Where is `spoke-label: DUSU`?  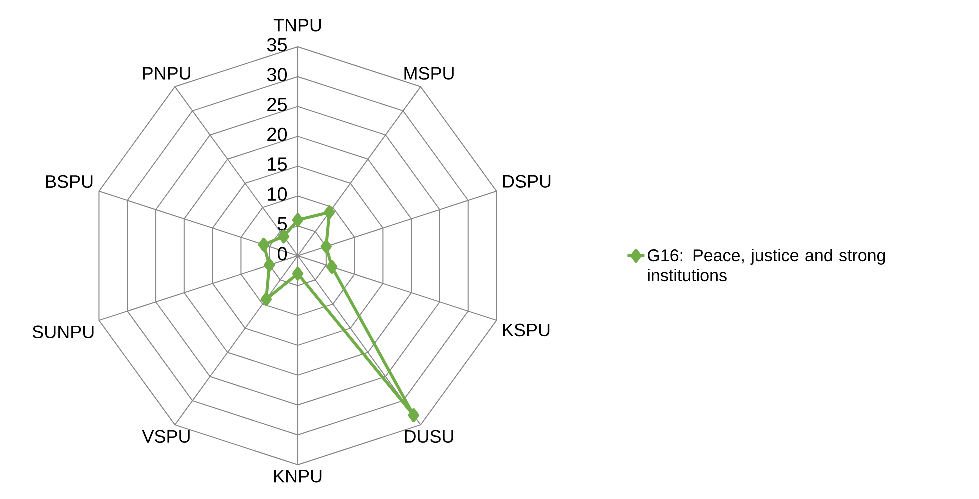
spoke-label: DUSU is located at coordinates (429, 437).